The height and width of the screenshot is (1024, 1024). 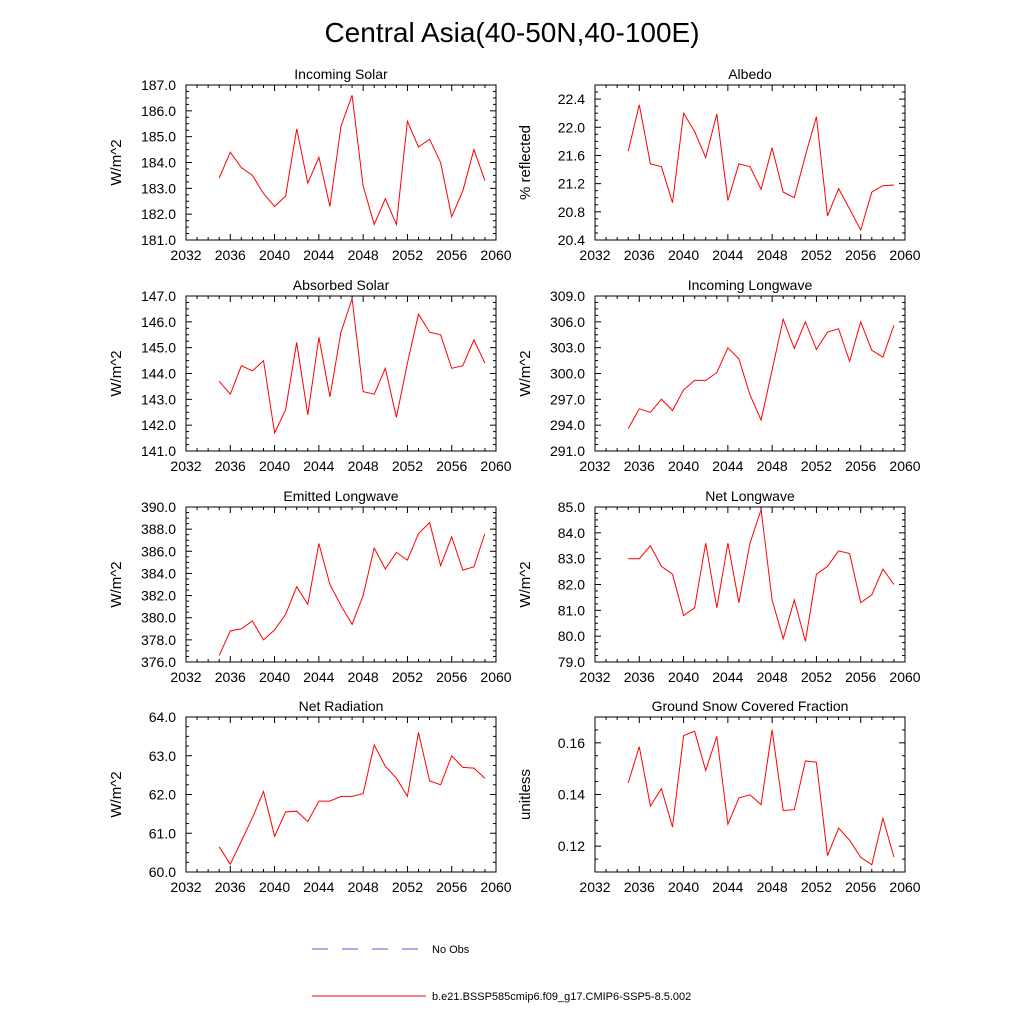 What do you see at coordinates (567, 374) in the screenshot?
I see `y-tick-label: 300.0` at bounding box center [567, 374].